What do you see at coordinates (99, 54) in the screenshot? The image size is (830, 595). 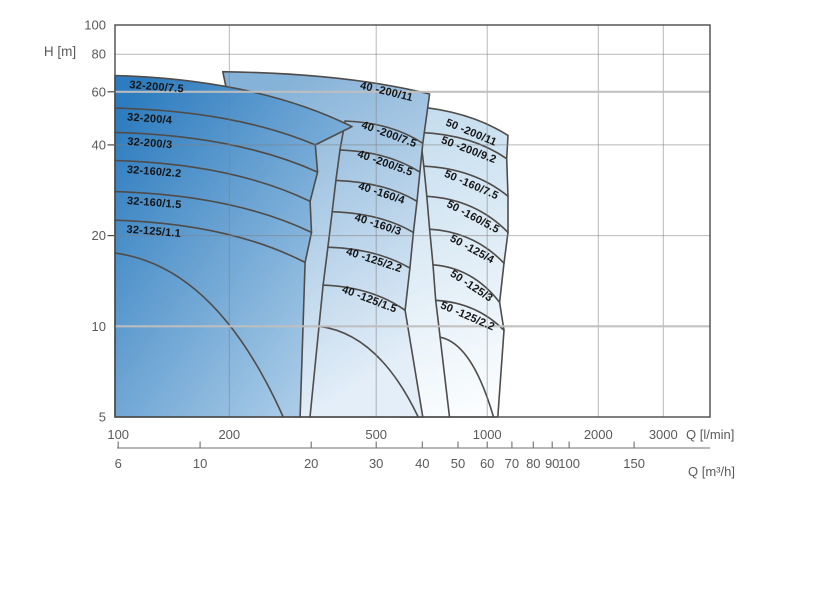 I see `y-tick-label: 80` at bounding box center [99, 54].